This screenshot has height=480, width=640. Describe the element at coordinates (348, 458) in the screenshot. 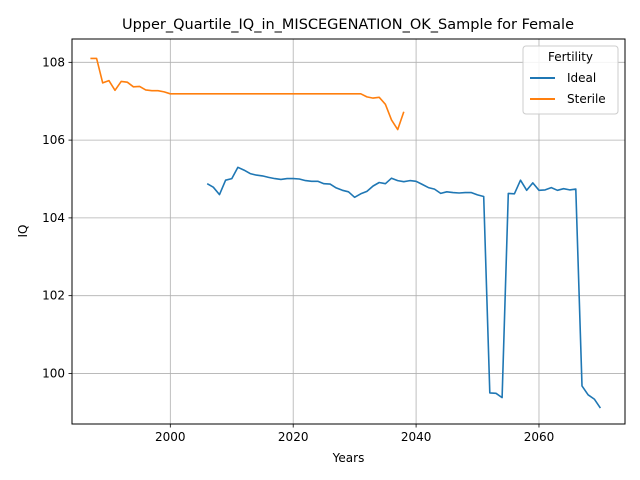

I see `x-axis-label: Years` at that location.